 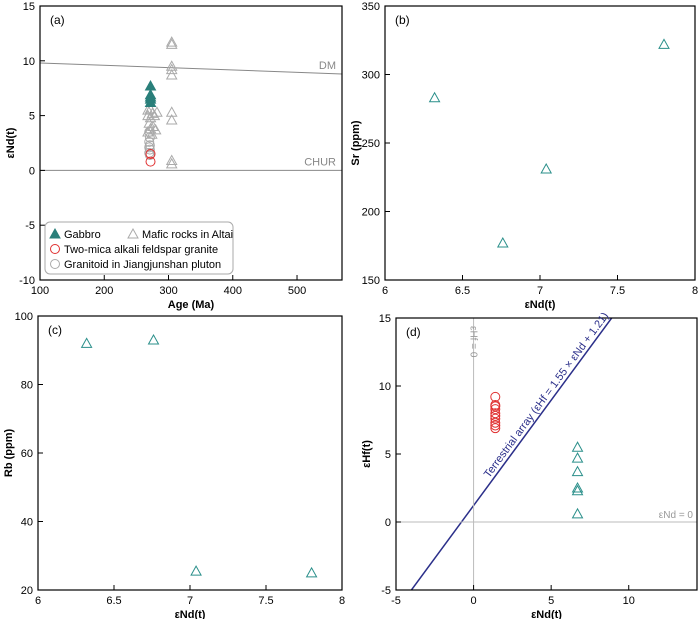 What do you see at coordinates (474, 601) in the screenshot?
I see `x-tick-label: 0` at bounding box center [474, 601].